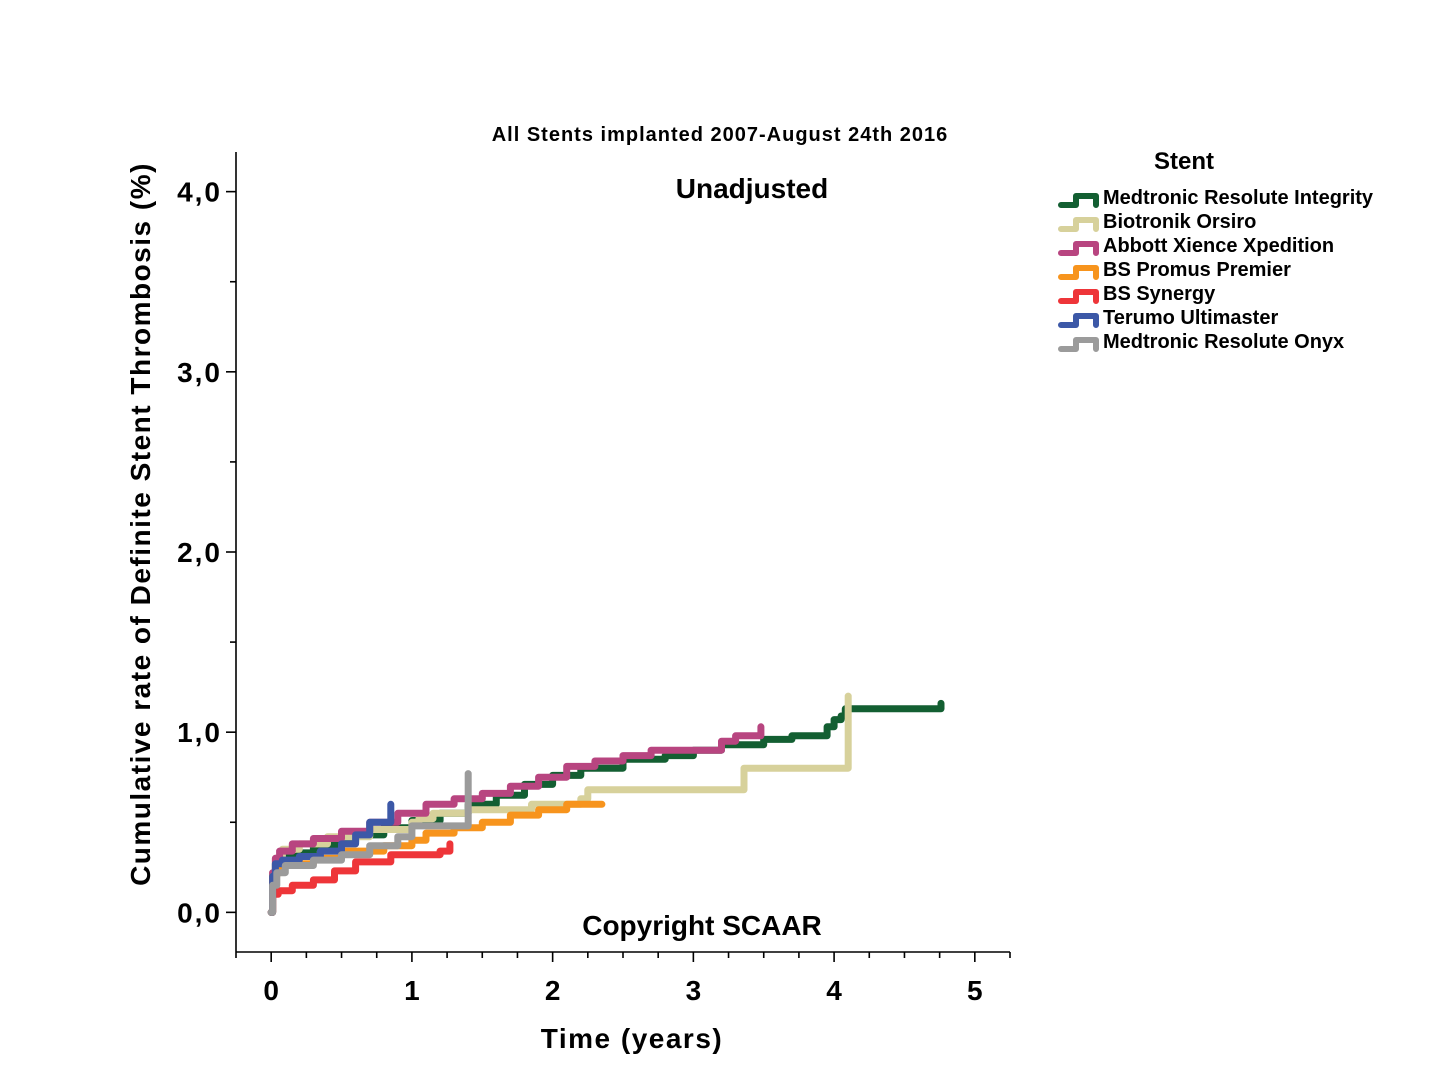  What do you see at coordinates (1180, 222) in the screenshot?
I see `legend-label: Biotronik Orsiro` at bounding box center [1180, 222].